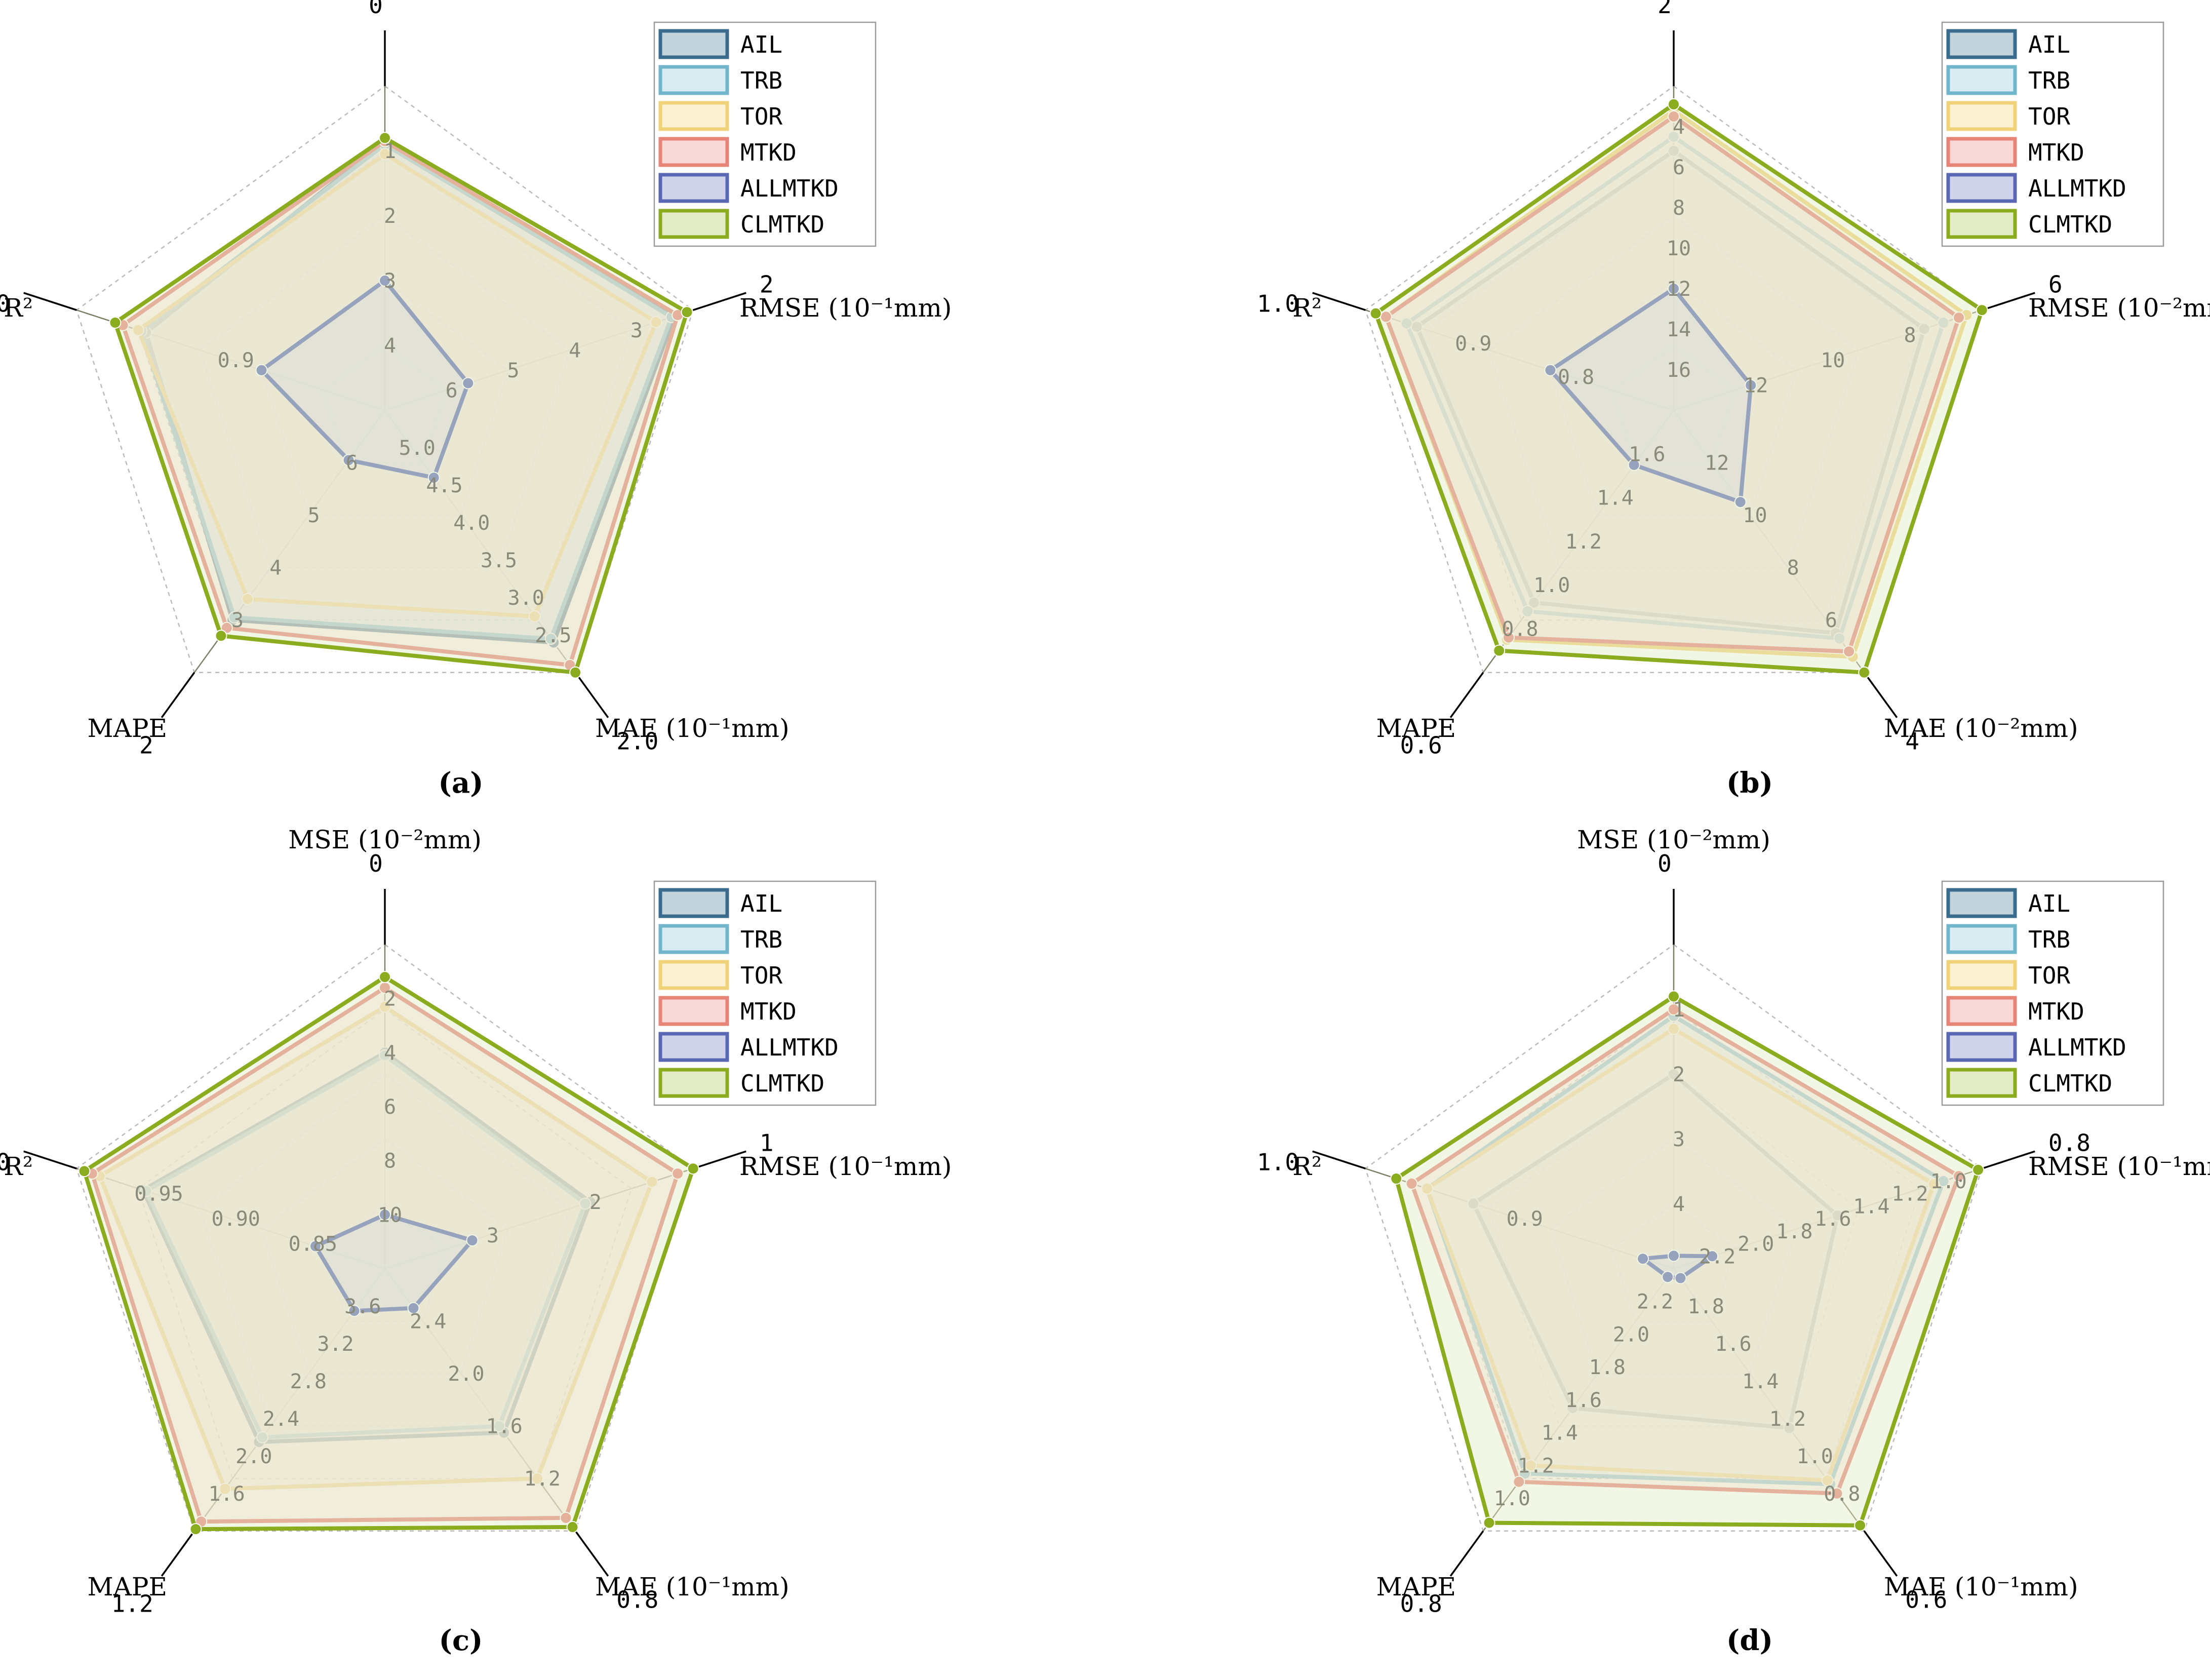 Image resolution: width=2210 pixels, height=1680 pixels. I want to click on axis-corner-tick: 1.00, so click(5, 1162).